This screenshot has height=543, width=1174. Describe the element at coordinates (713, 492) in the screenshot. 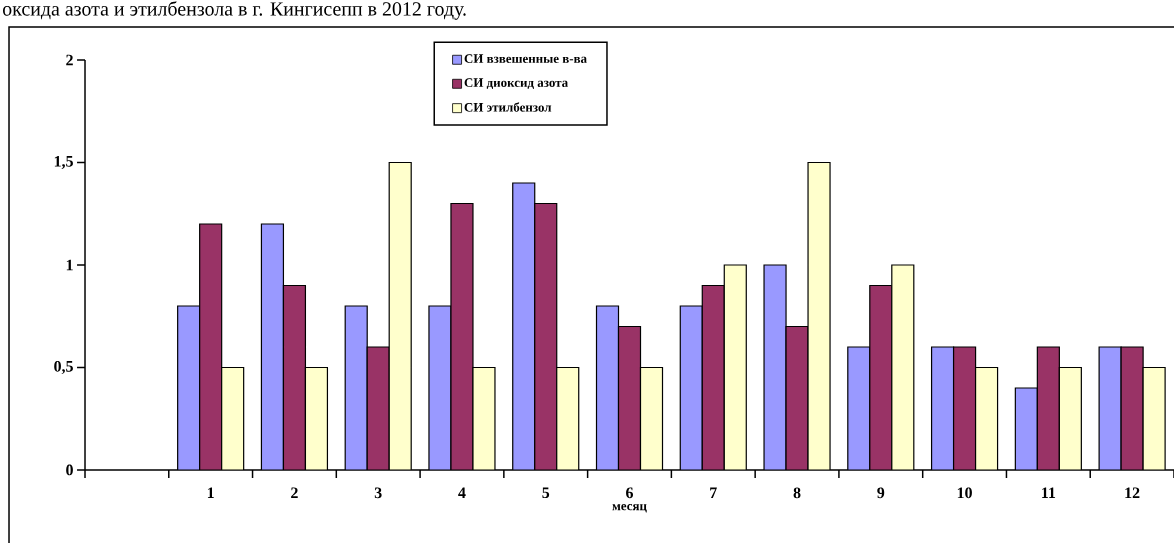

I see `x-tick-label: 7` at that location.